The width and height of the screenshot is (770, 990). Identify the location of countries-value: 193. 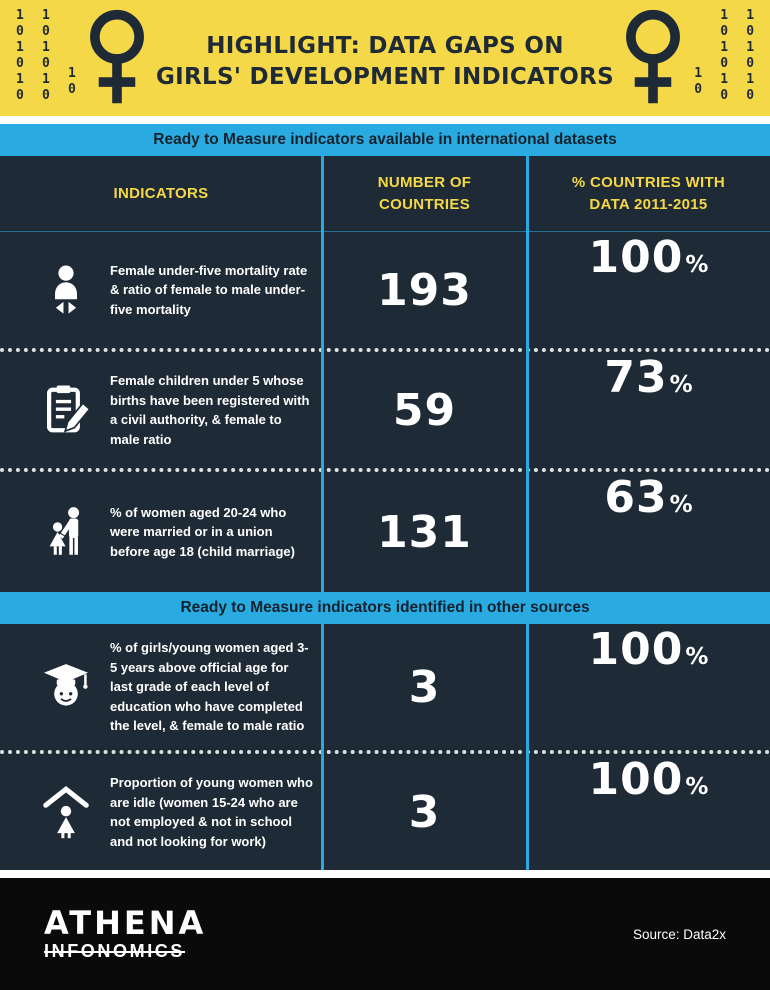
(424, 290).